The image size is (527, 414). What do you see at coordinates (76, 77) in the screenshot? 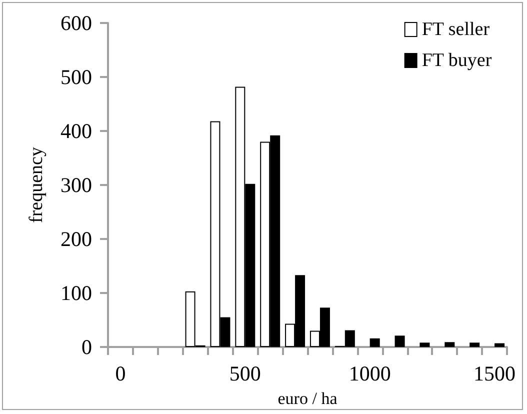
I see `y-tick-label: 500` at bounding box center [76, 77].